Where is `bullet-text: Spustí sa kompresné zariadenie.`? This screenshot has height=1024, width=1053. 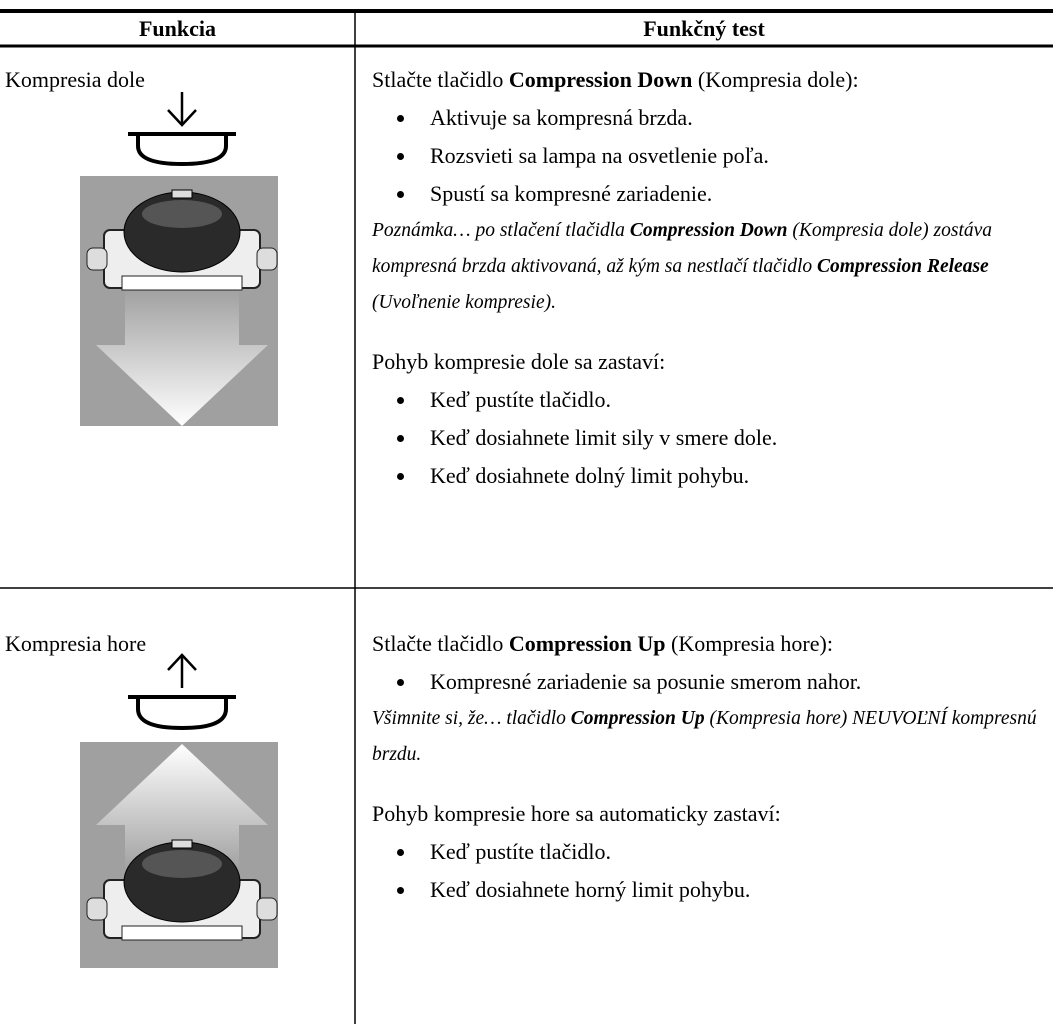
bullet-text: Spustí sa kompresné zariadenie. is located at coordinates (571, 193).